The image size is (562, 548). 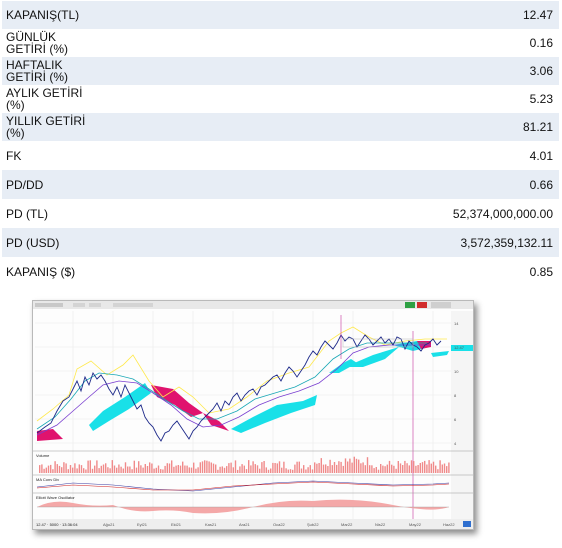 What do you see at coordinates (433, 15) in the screenshot?
I see `stats-value: 12.47` at bounding box center [433, 15].